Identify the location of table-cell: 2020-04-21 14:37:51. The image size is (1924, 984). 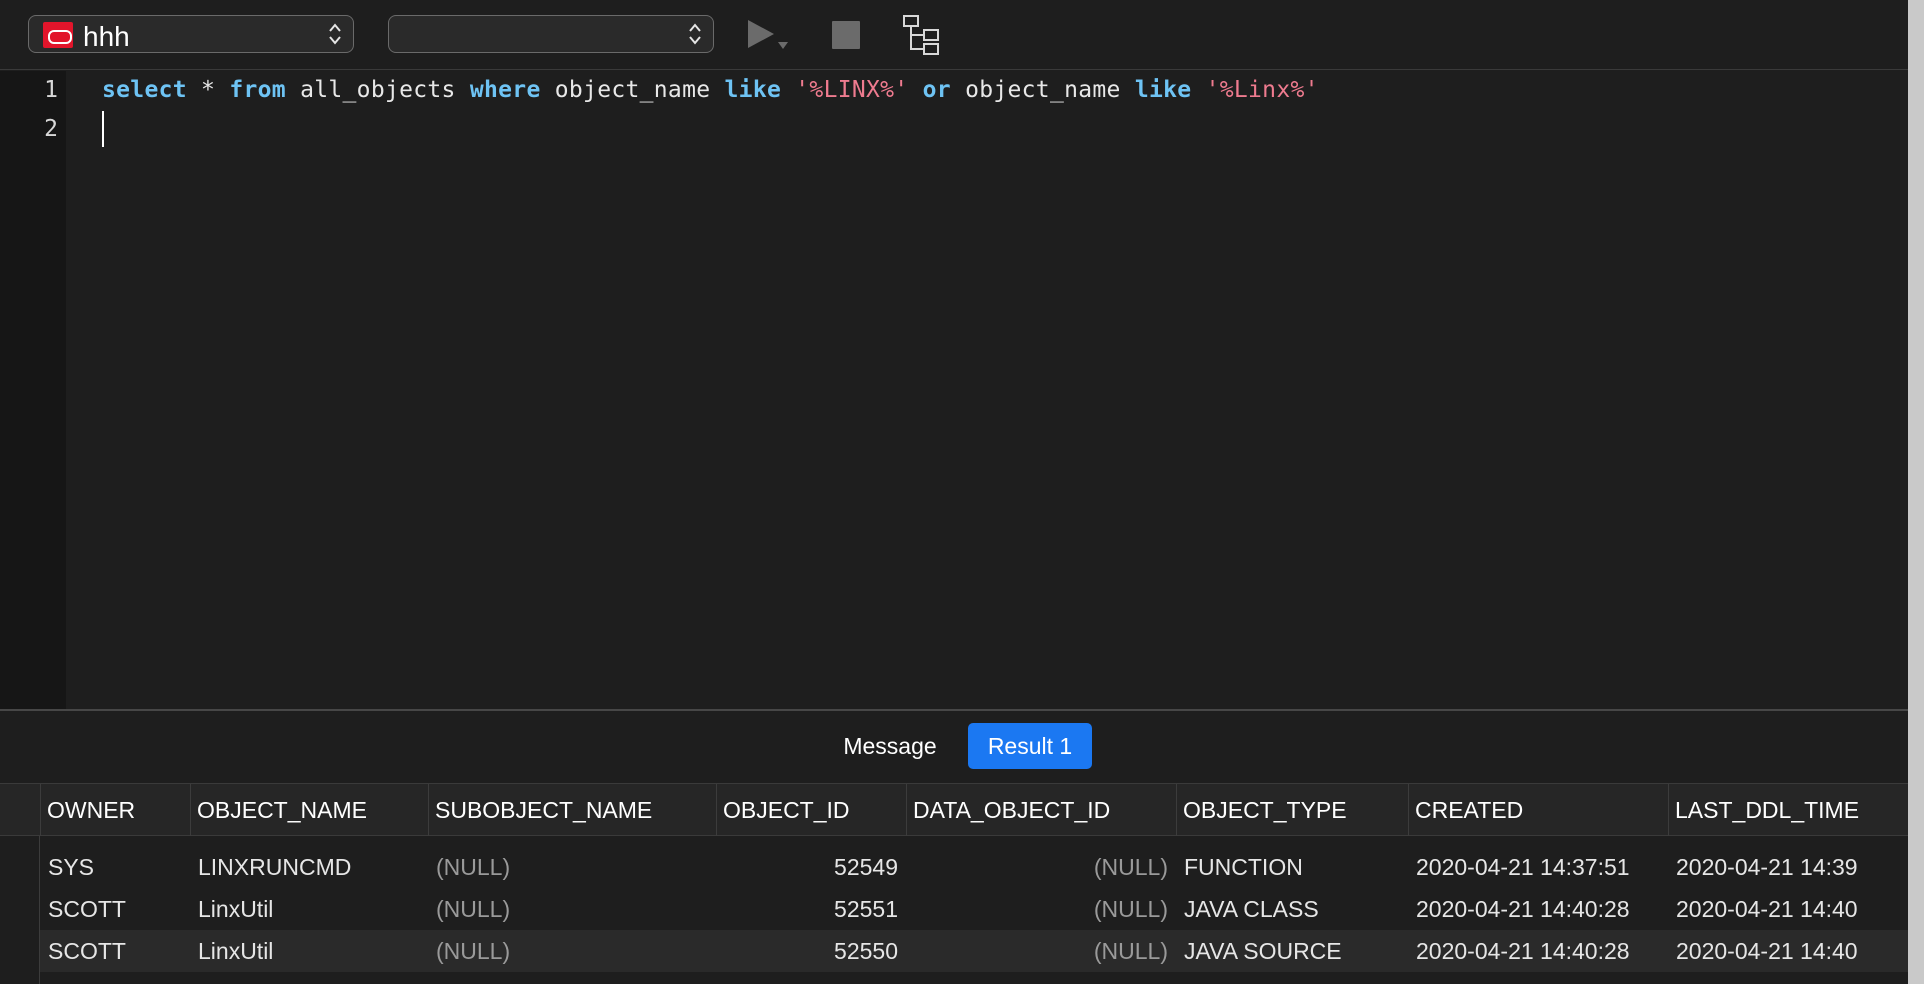
(1523, 867).